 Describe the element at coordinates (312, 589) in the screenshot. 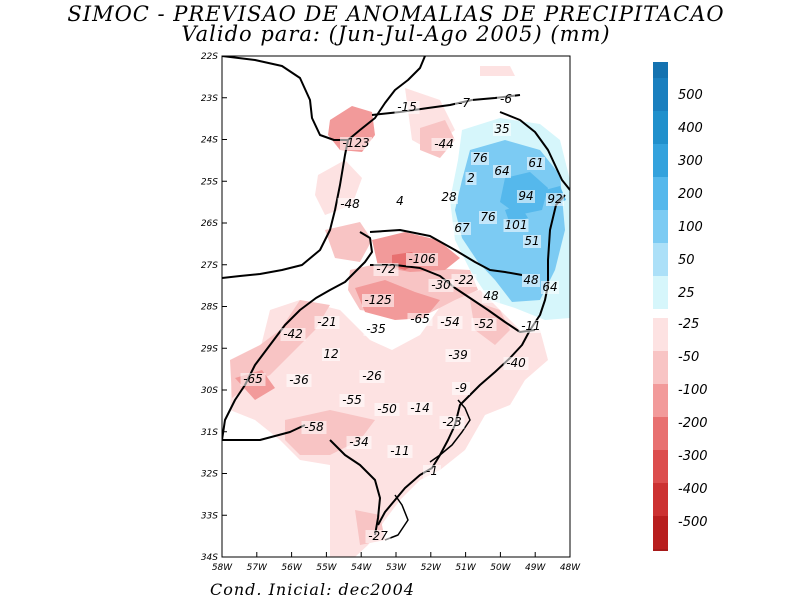

I see `initial-condition-caption: Cond. Inicial: dec2004` at that location.